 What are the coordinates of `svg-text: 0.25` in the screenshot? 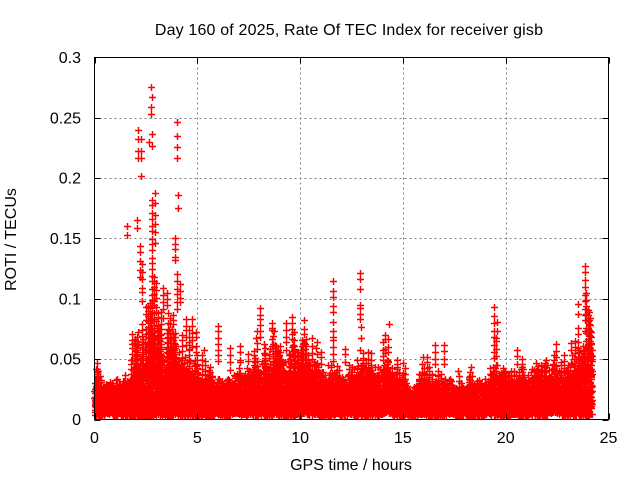 It's located at (65, 118).